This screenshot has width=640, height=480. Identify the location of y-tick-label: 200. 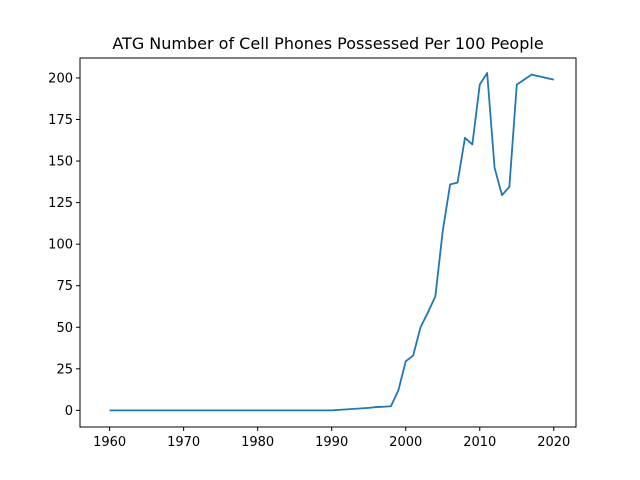
(60, 78).